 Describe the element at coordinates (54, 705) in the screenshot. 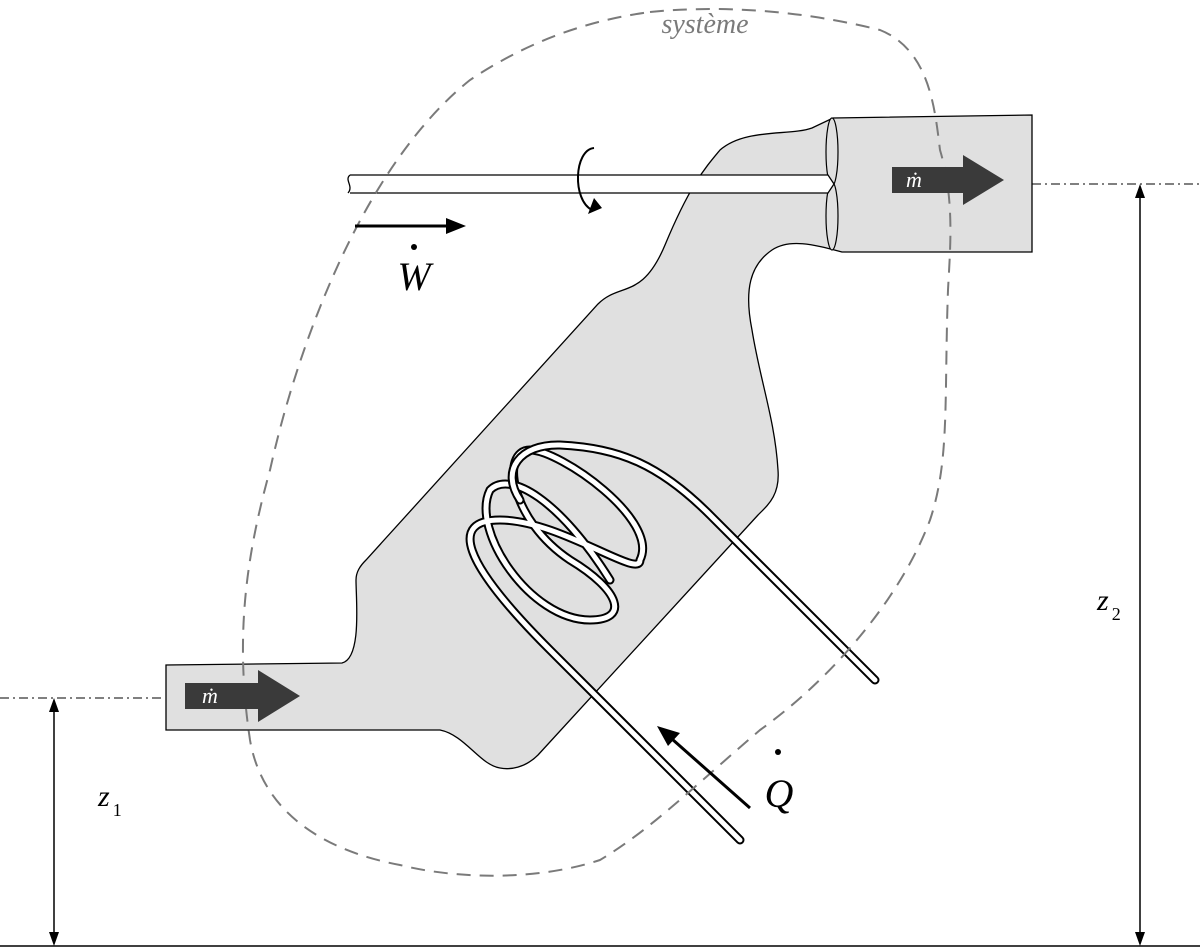

I see `z1-arrowhead-top-icon` at that location.